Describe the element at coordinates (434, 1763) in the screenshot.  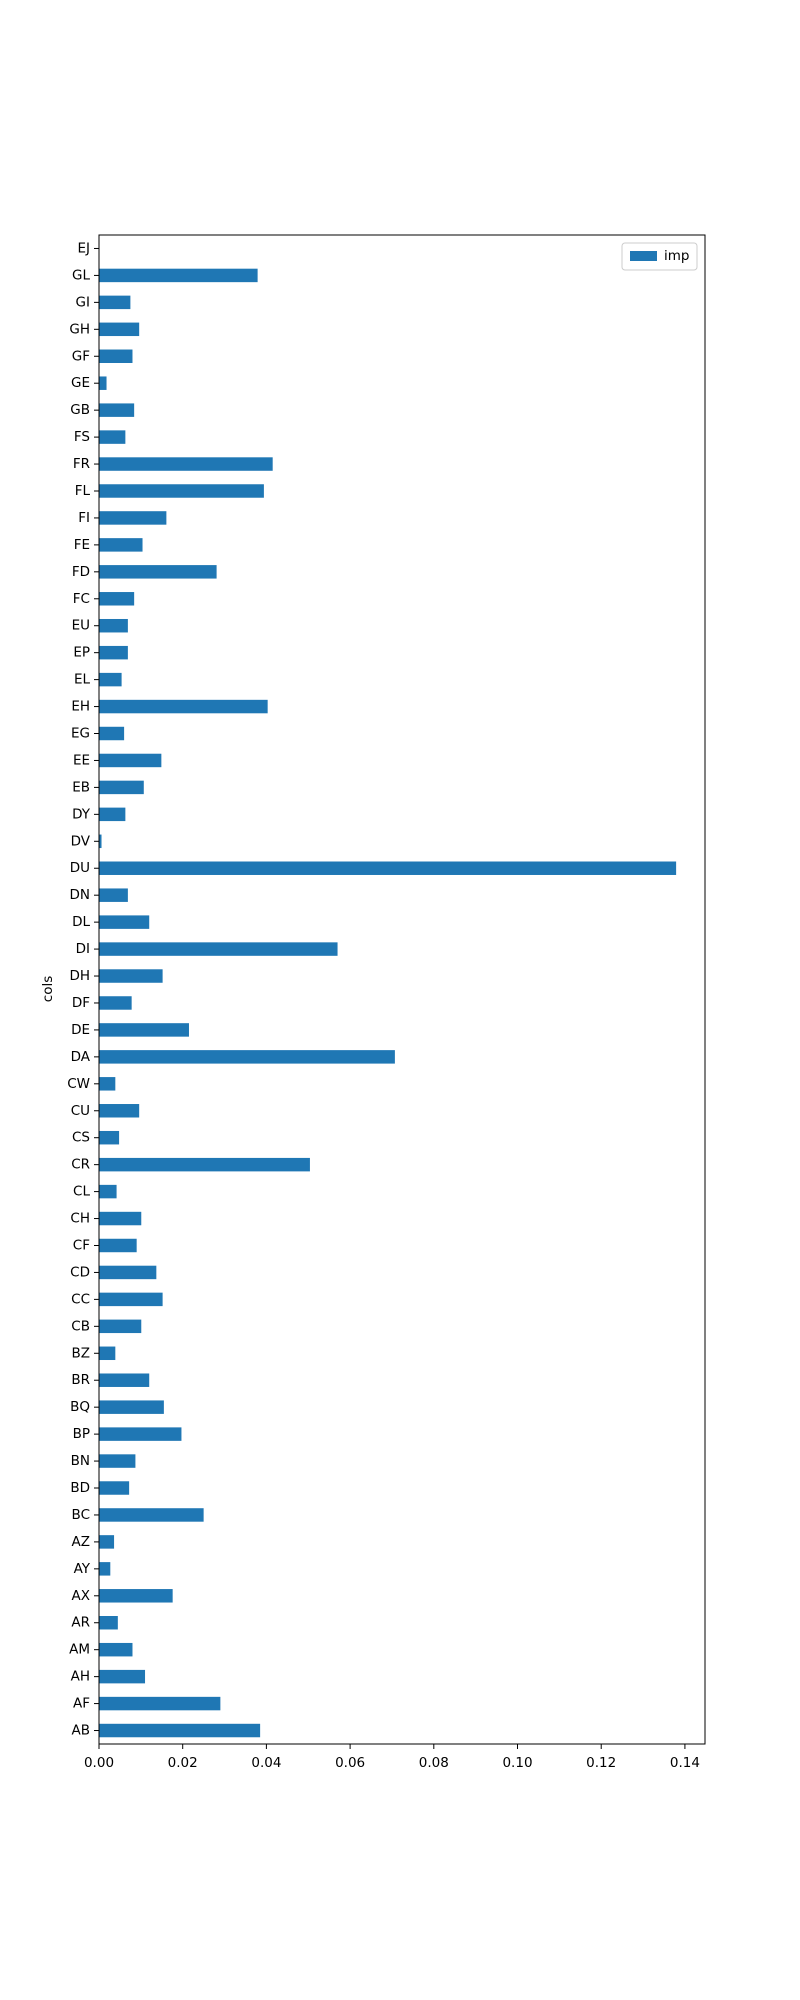
I see `x-tick-label: 0.08` at that location.